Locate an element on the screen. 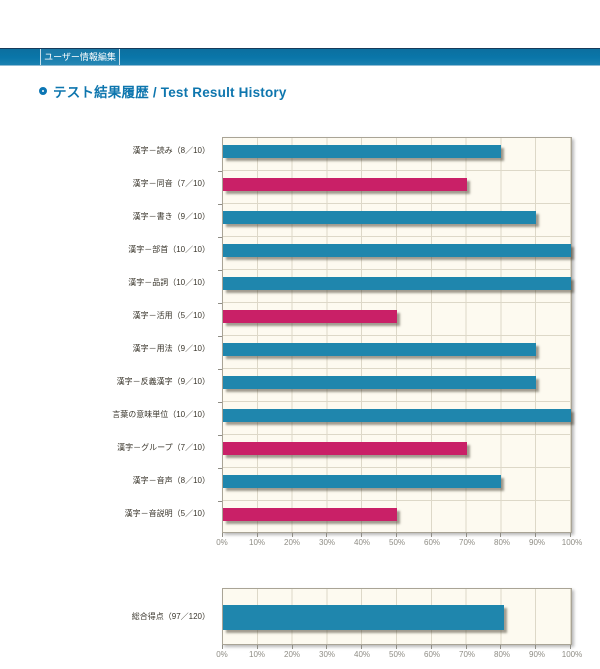  circle-icon is located at coordinates (43, 91).